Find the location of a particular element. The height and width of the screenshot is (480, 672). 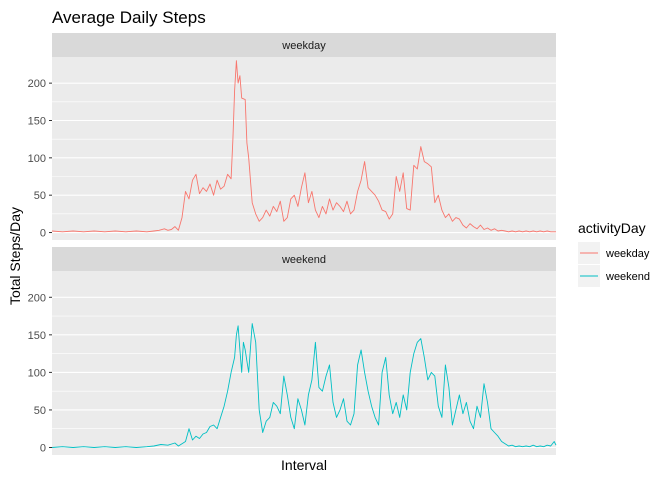

legend-label: weekend is located at coordinates (627, 277).